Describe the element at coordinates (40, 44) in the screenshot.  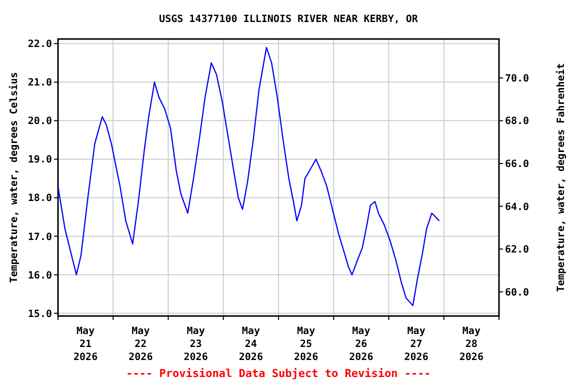
I see `y-tick-label: 22.0` at that location.